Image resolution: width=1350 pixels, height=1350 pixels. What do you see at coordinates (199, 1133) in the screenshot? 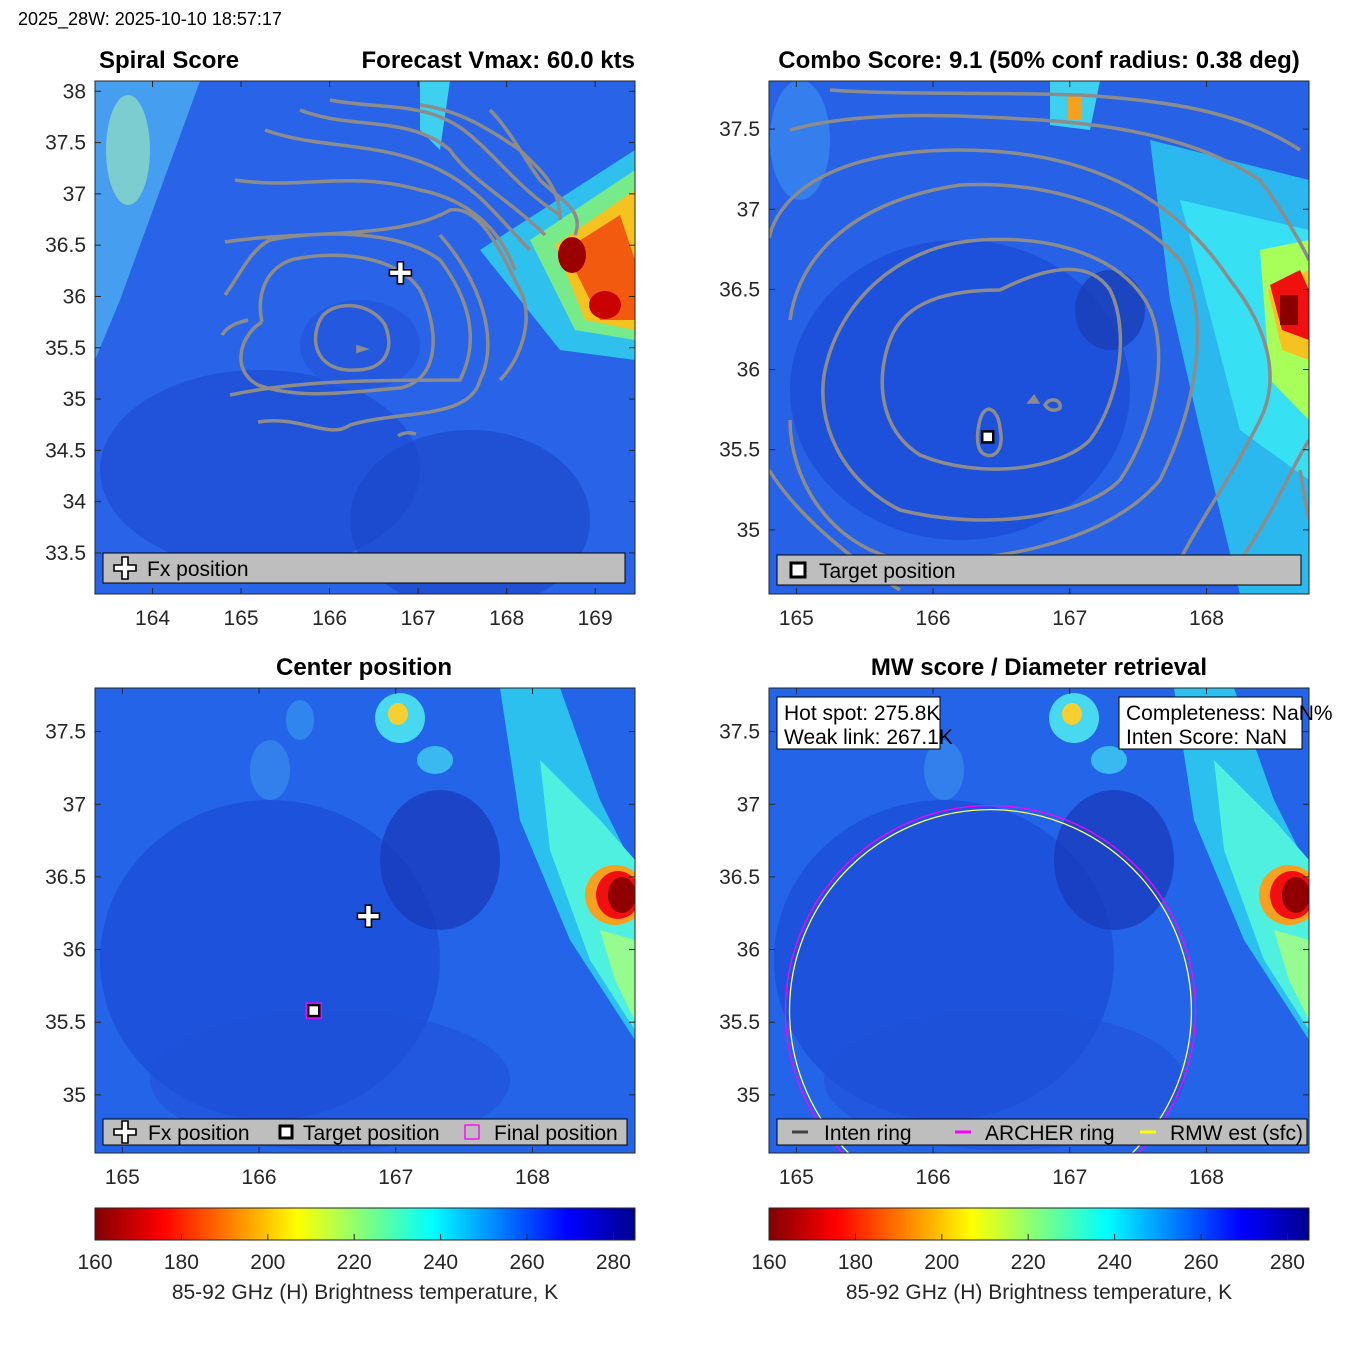
I see `center-legend-fx-label: Fx position` at bounding box center [199, 1133].